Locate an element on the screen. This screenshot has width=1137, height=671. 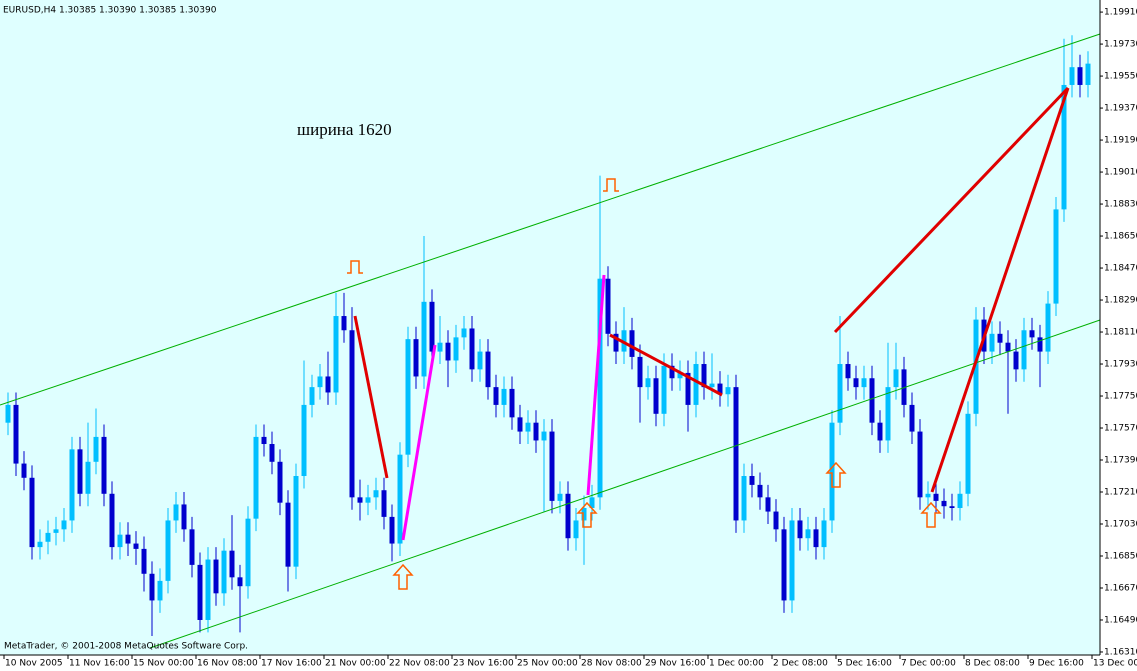
x-tick-label: 7 Dec 00:00 is located at coordinates (928, 664).